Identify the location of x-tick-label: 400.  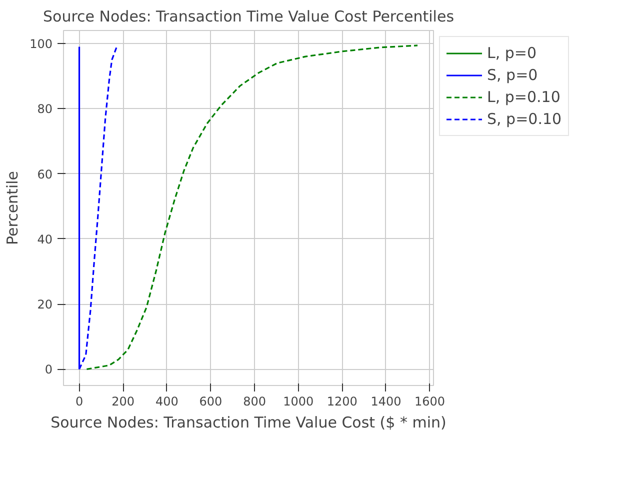
(166, 401).